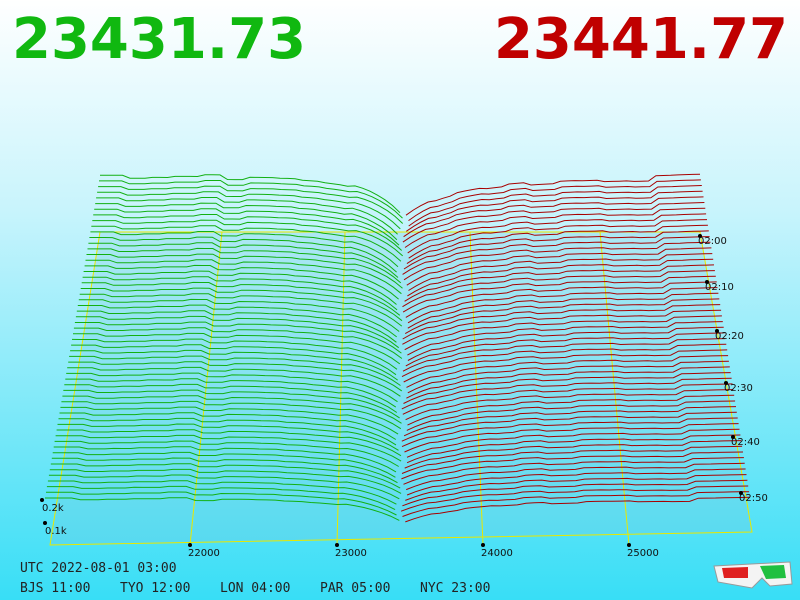  I want to click on zone-time: NYC 23:00, so click(455, 588).